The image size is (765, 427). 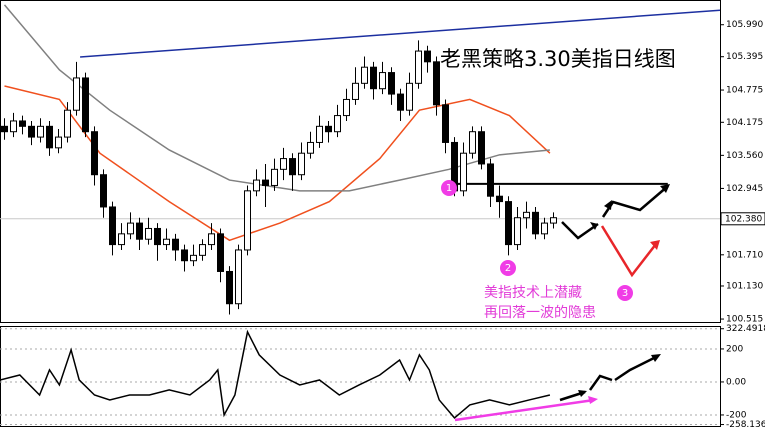 I want to click on annotation: 再回落一波的隐患, so click(x=540, y=313).